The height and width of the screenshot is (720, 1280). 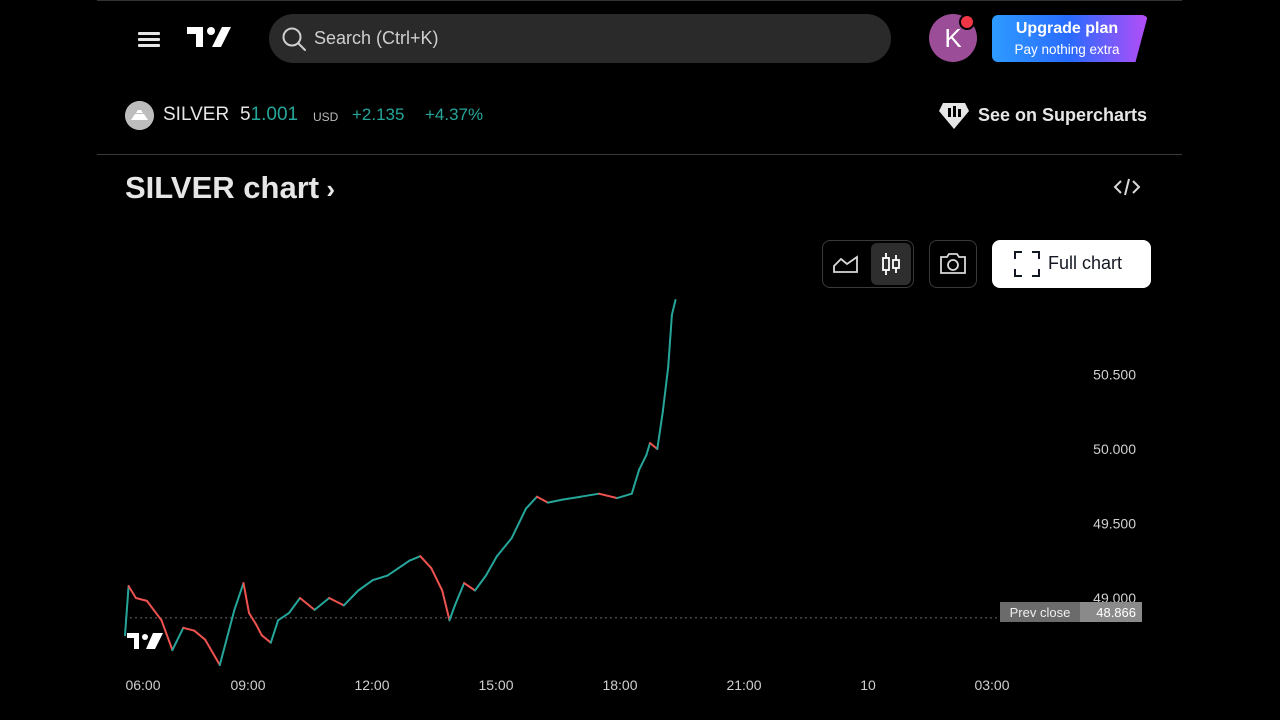 I want to click on upgrade-plan-button: Upgrade plan Pay nothing extra, so click(x=1070, y=38).